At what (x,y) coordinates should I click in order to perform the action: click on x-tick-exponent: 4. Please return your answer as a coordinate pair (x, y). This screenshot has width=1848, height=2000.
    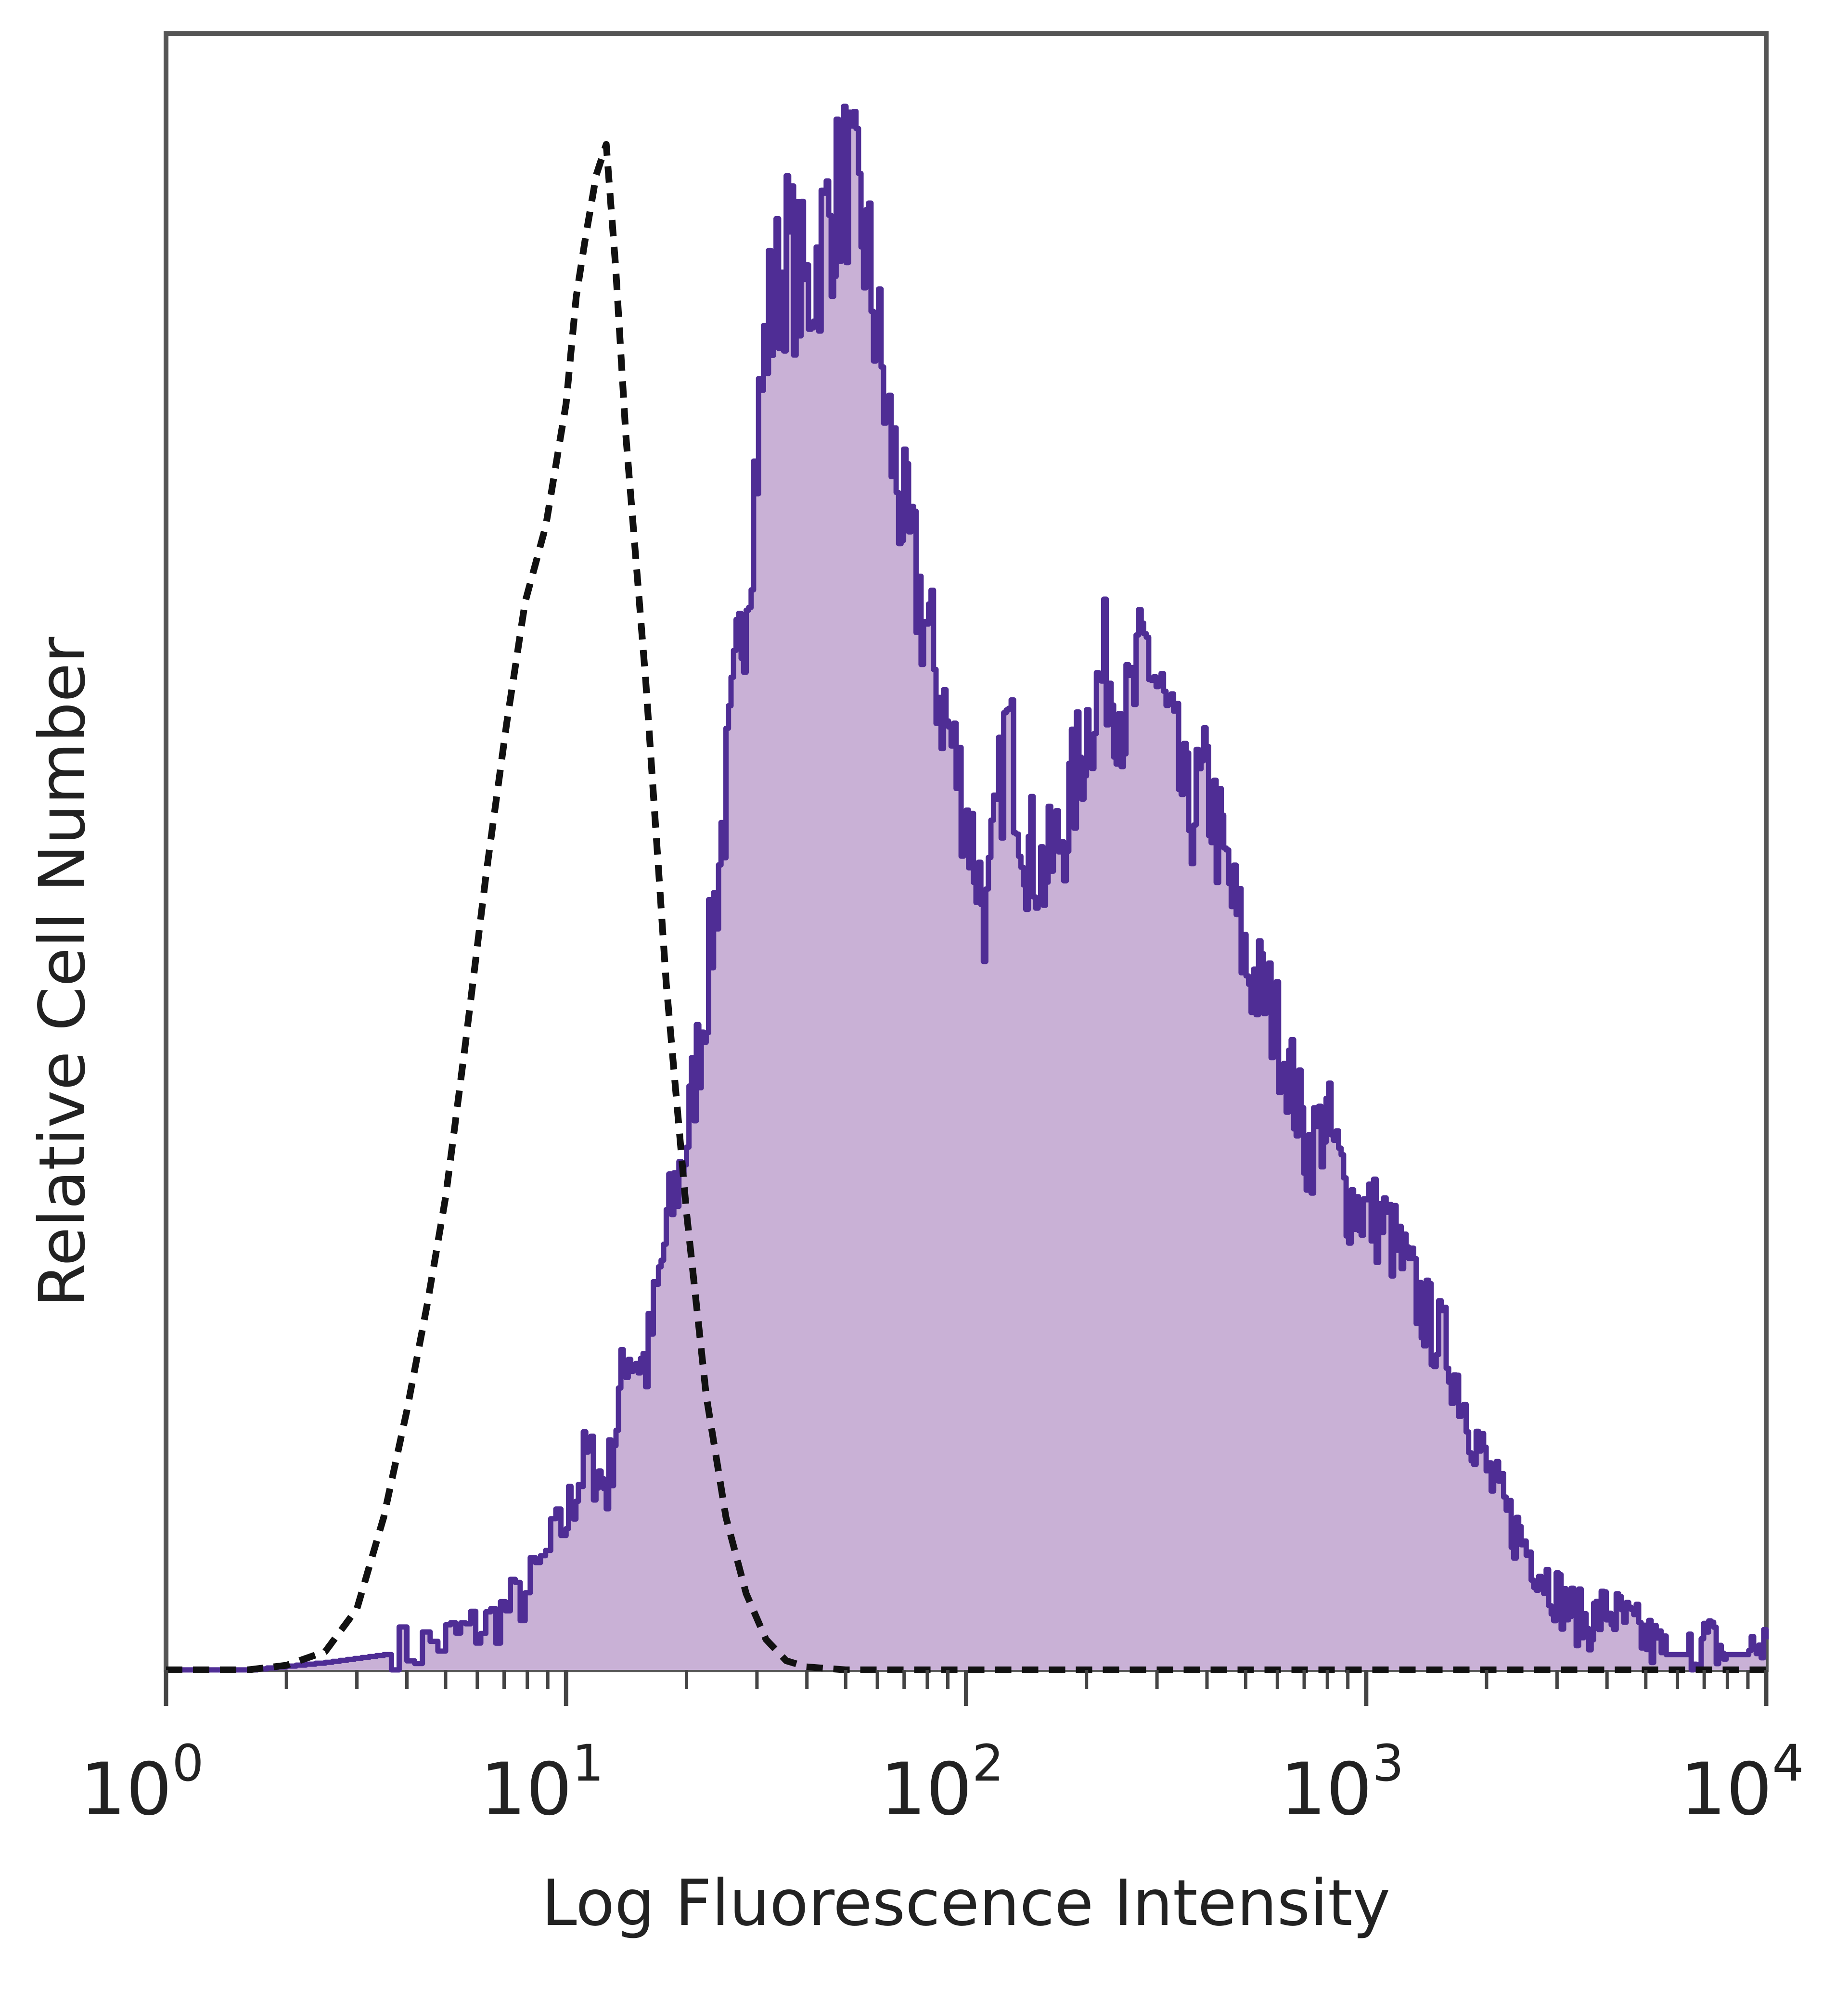
    Looking at the image, I should click on (1788, 1763).